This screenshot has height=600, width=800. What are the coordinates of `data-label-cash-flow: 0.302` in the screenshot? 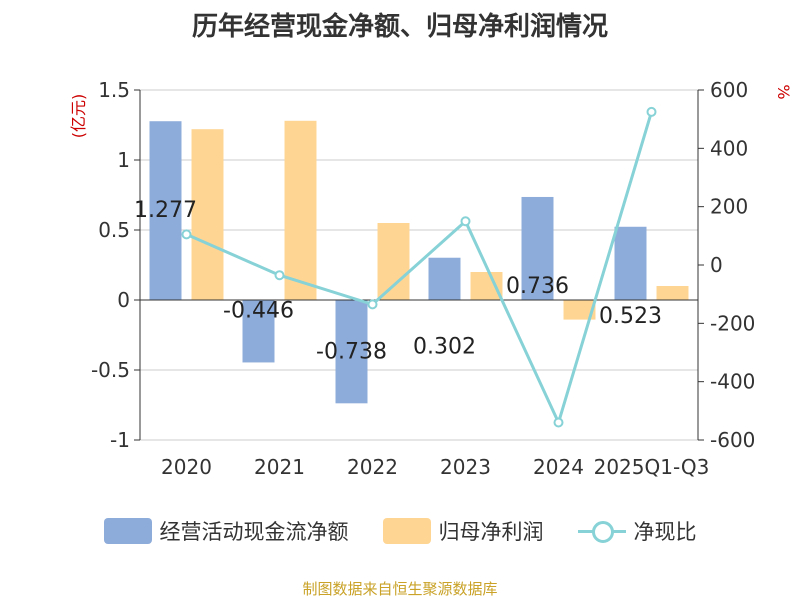 It's located at (444, 347).